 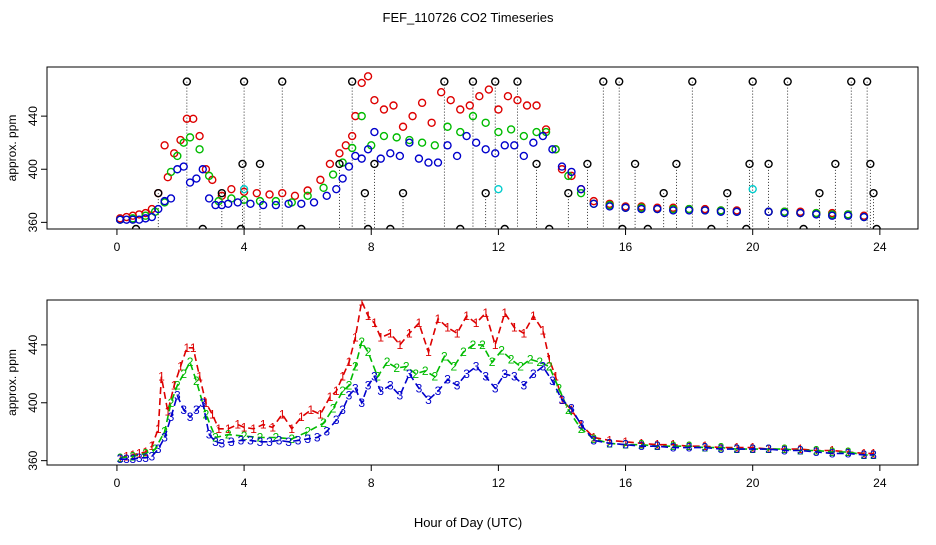 What do you see at coordinates (33, 169) in the screenshot?
I see `top-y-tick-label: 400` at bounding box center [33, 169].